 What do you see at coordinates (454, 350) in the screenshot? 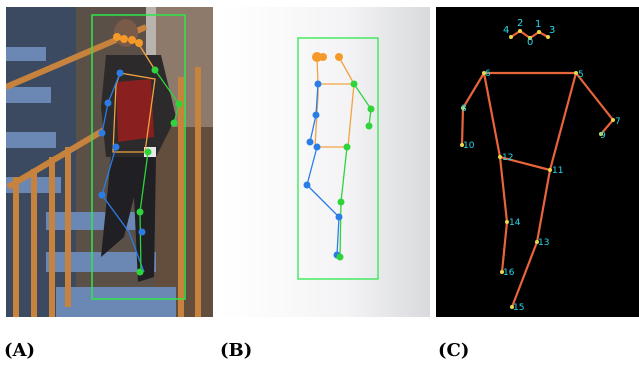
I see `caption-c: (C)` at bounding box center [454, 350].